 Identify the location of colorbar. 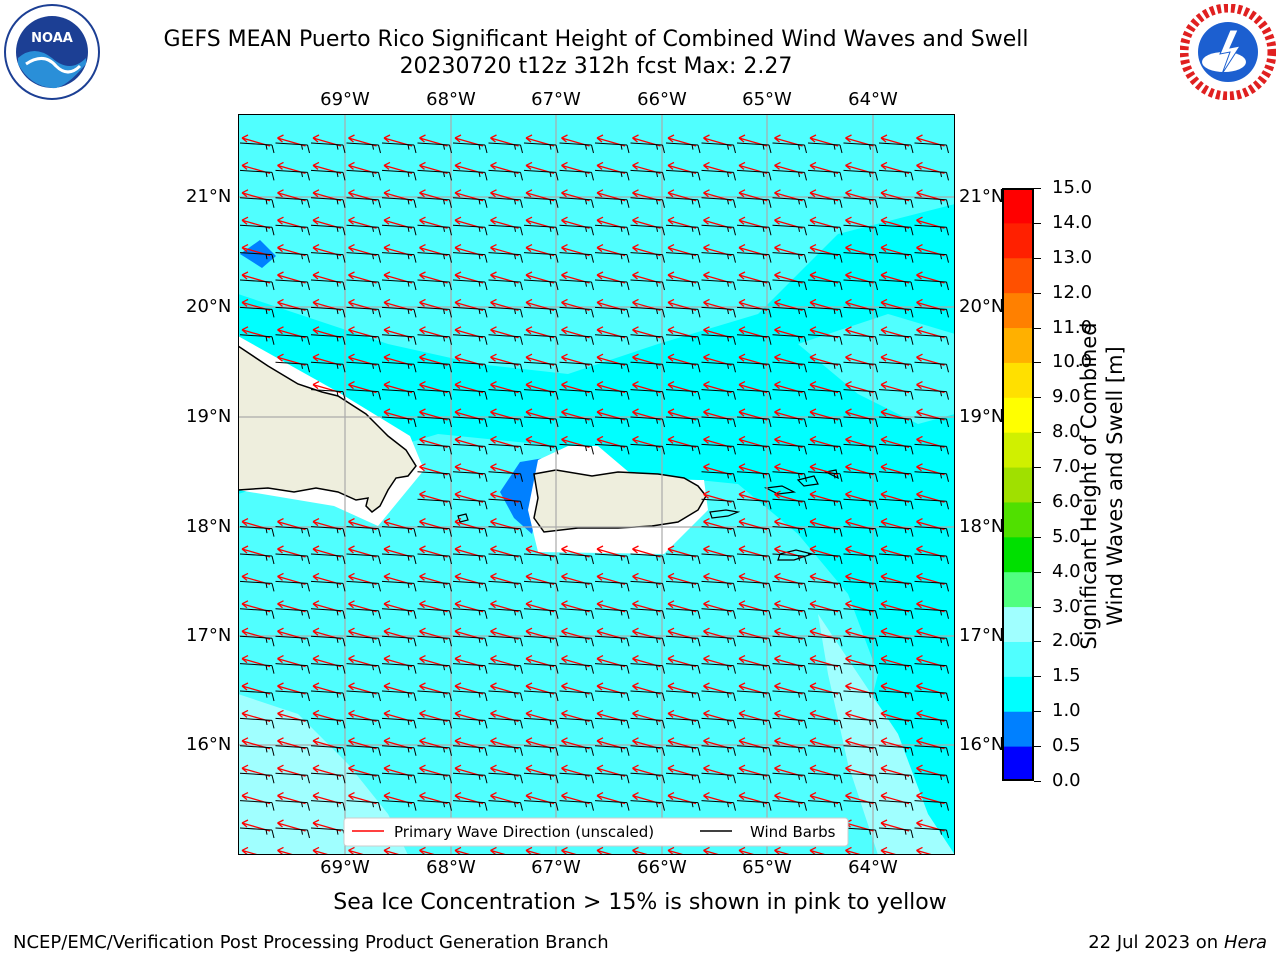
(1018, 484).